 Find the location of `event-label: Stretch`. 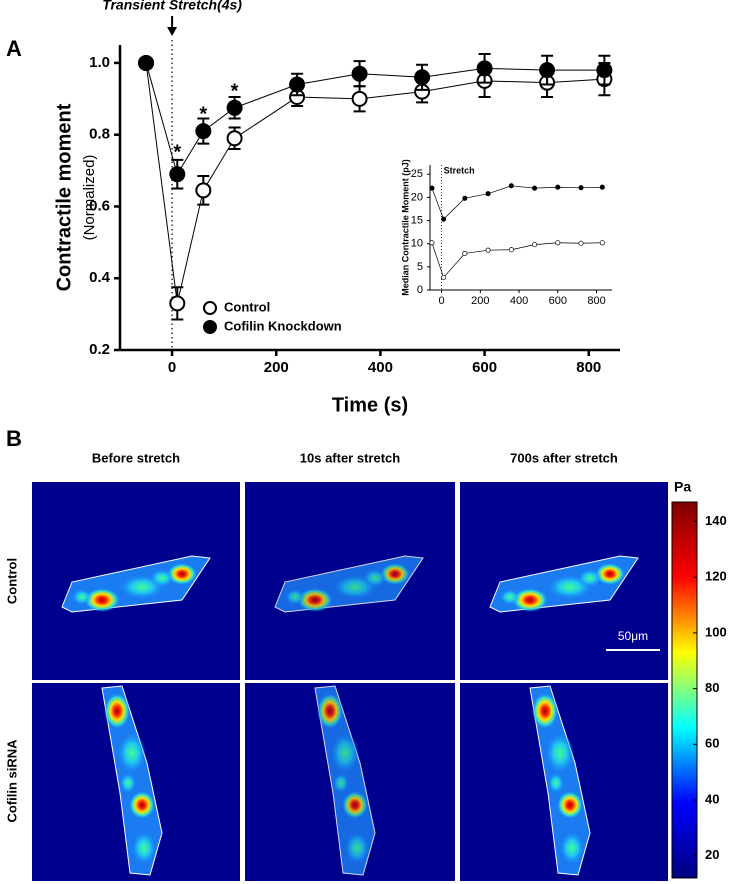

event-label: Stretch is located at coordinates (459, 170).